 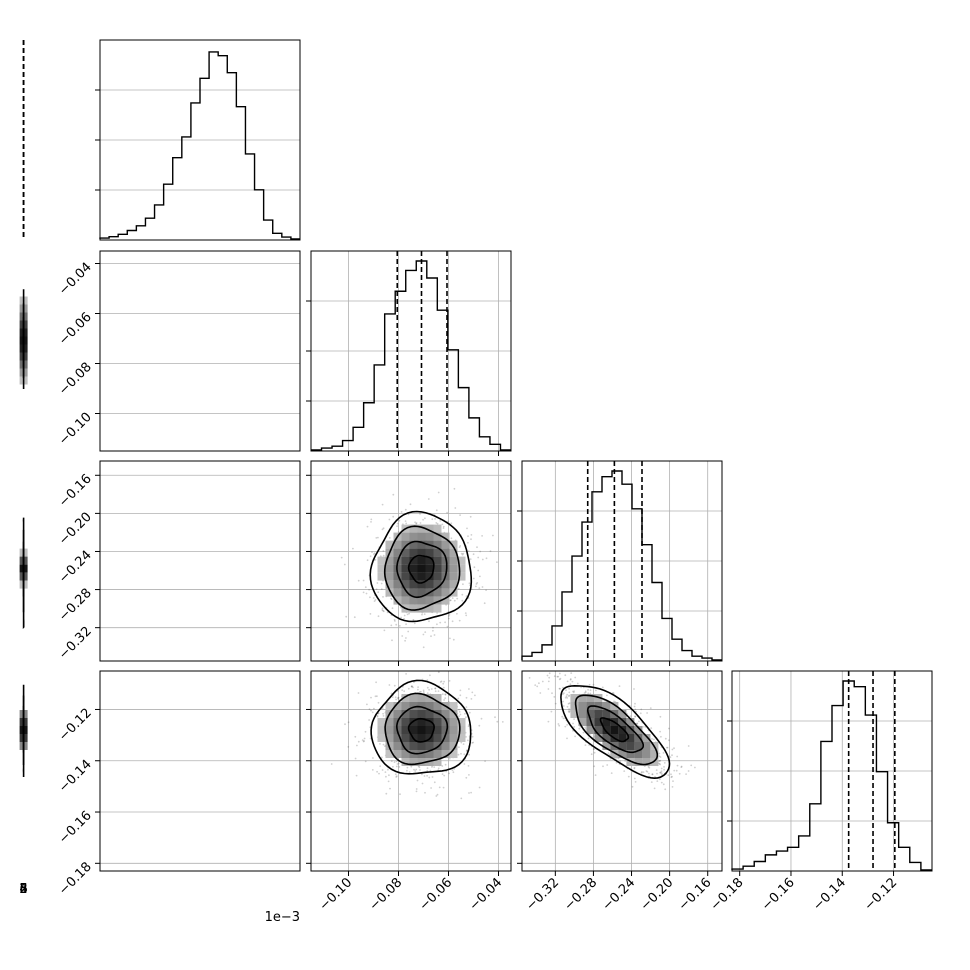 I want to click on y-tick-label-2-3: −0.20, so click(x=75, y=529).